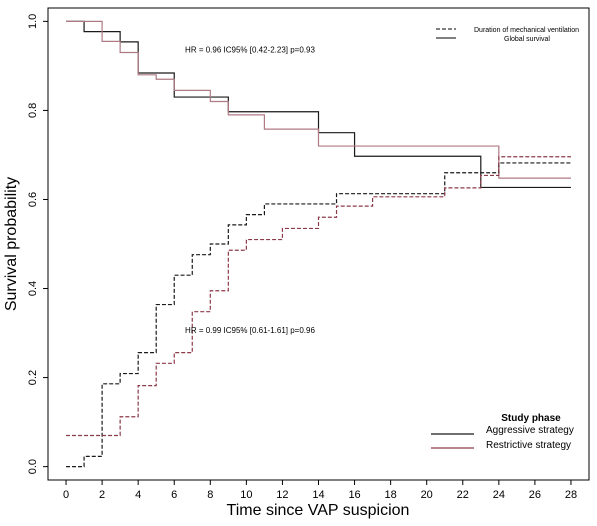 This screenshot has width=597, height=526. I want to click on legend-label-duration-mechanical-ventilation: Duration of mechanical ventilation, so click(526, 30).